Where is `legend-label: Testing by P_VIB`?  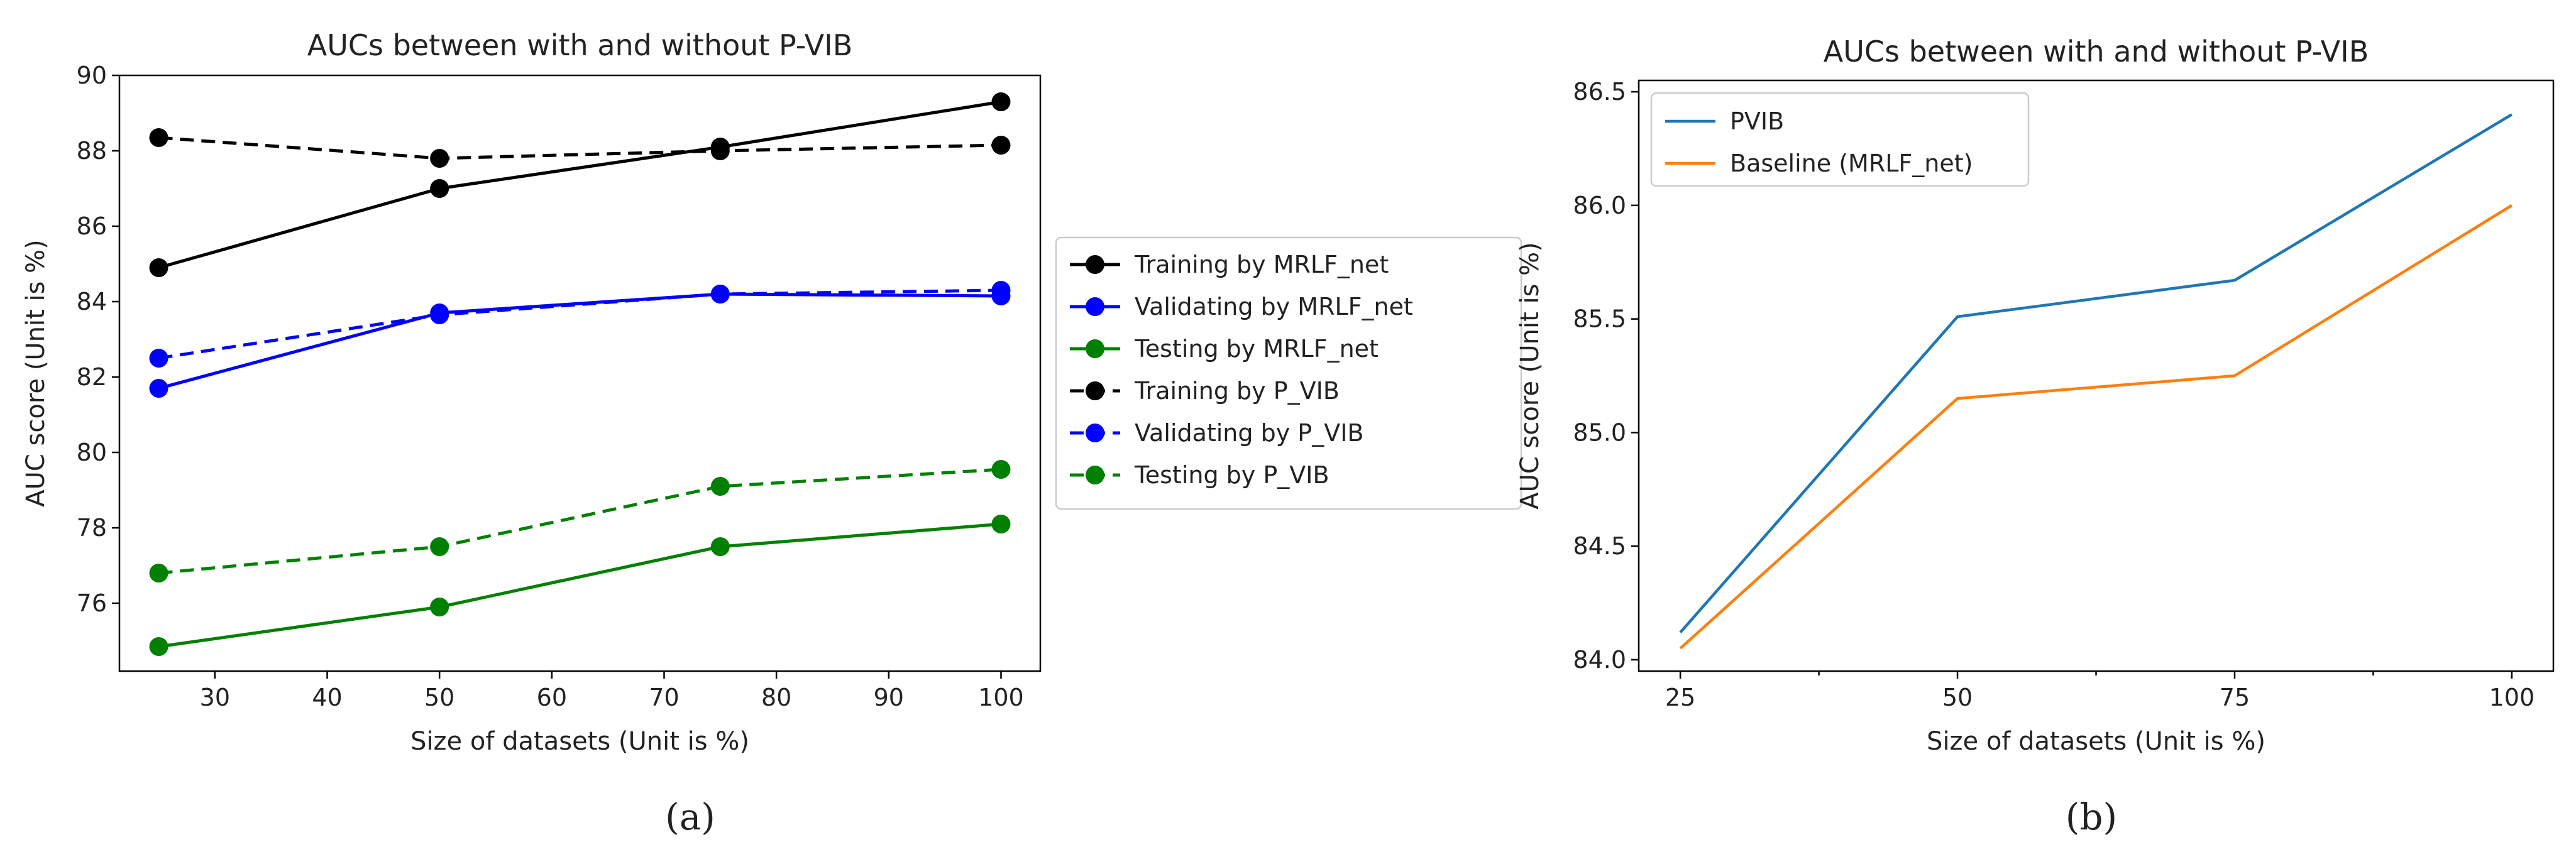 legend-label: Testing by P_VIB is located at coordinates (1232, 475).